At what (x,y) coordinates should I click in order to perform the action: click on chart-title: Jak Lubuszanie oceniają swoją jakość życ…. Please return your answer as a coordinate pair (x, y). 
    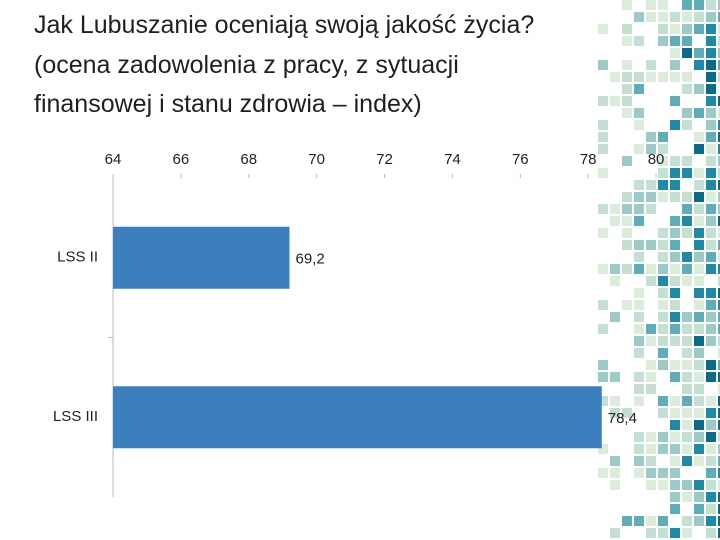
    Looking at the image, I should click on (284, 25).